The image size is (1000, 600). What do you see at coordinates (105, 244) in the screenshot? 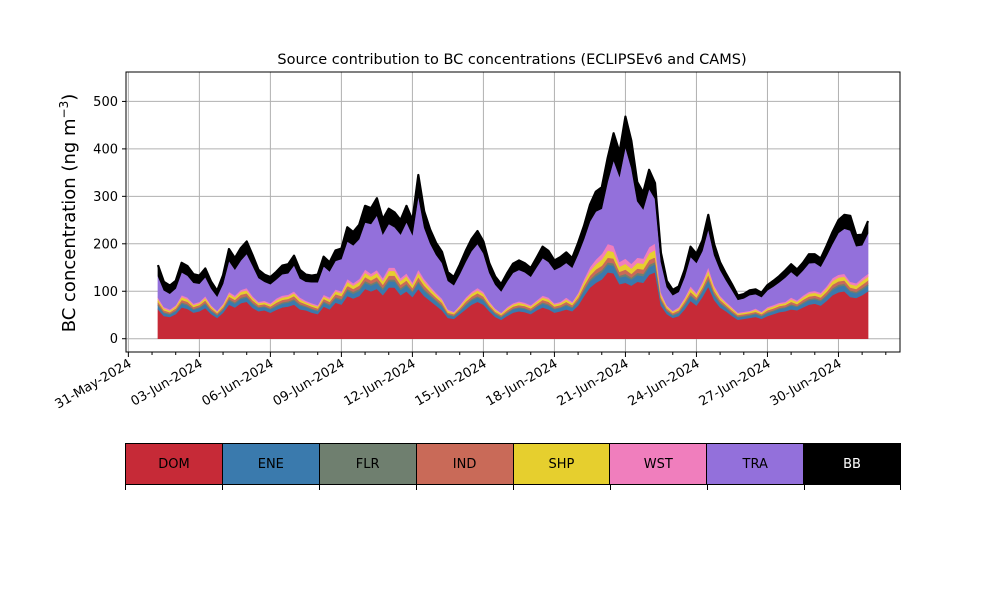
I see `y-tick-label: 200` at bounding box center [105, 244].